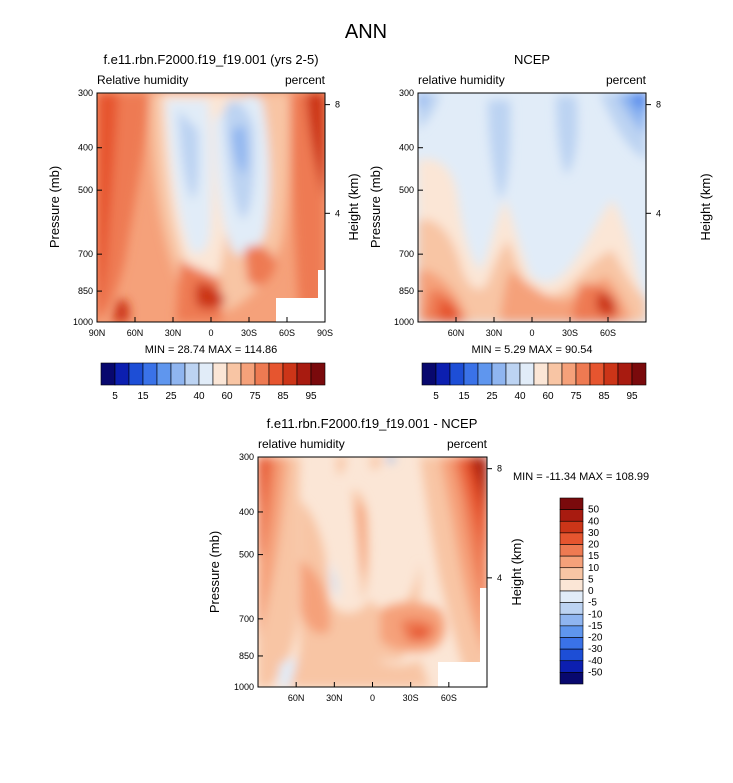 The height and width of the screenshot is (783, 733). What do you see at coordinates (532, 59) in the screenshot?
I see `panel-ncep-title: NCEP` at bounding box center [532, 59].